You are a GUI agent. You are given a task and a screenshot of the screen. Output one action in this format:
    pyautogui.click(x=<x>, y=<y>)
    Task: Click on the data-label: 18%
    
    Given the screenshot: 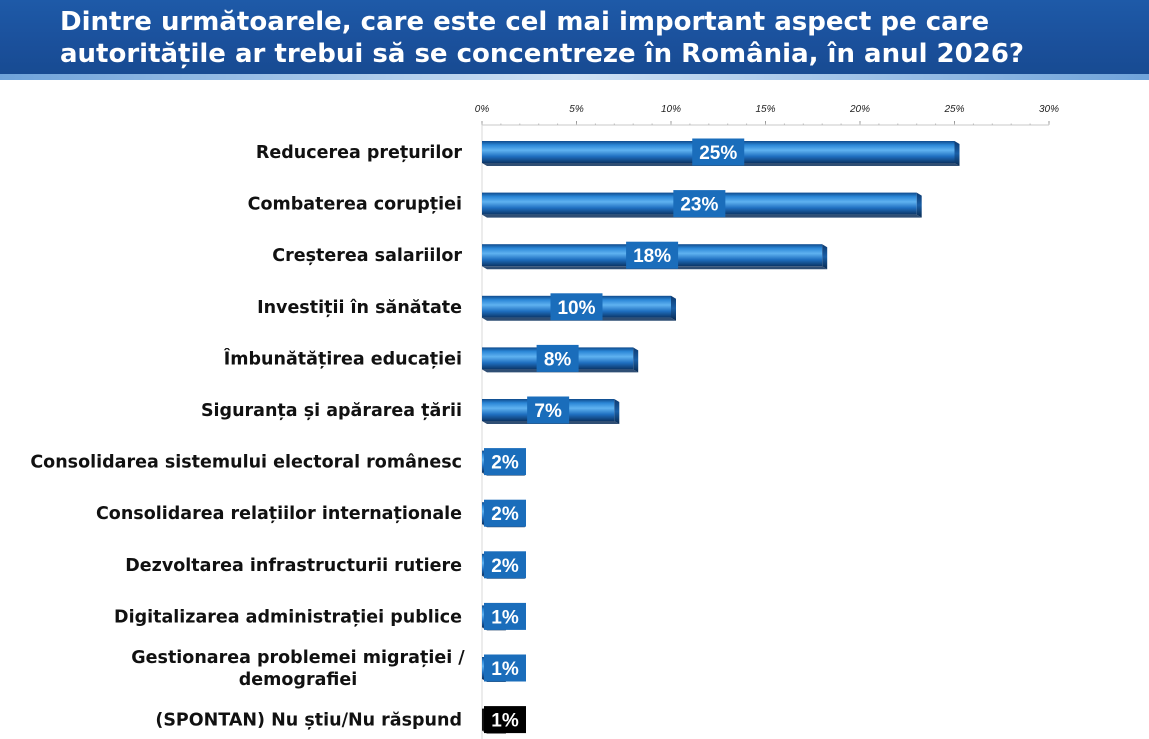 What is the action you would take?
    pyautogui.click(x=652, y=256)
    